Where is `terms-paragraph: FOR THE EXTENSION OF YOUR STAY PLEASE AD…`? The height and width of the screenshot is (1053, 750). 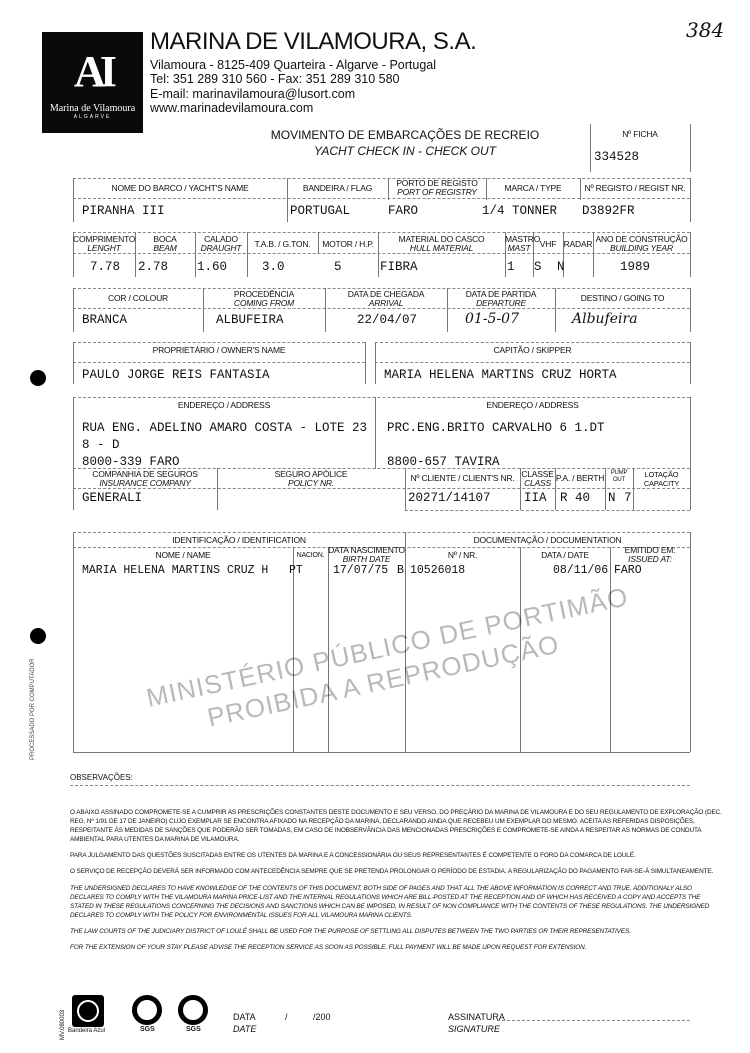
terms-paragraph: FOR THE EXTENSION OF YOUR STAY PLEASE AD… is located at coordinates (328, 947).